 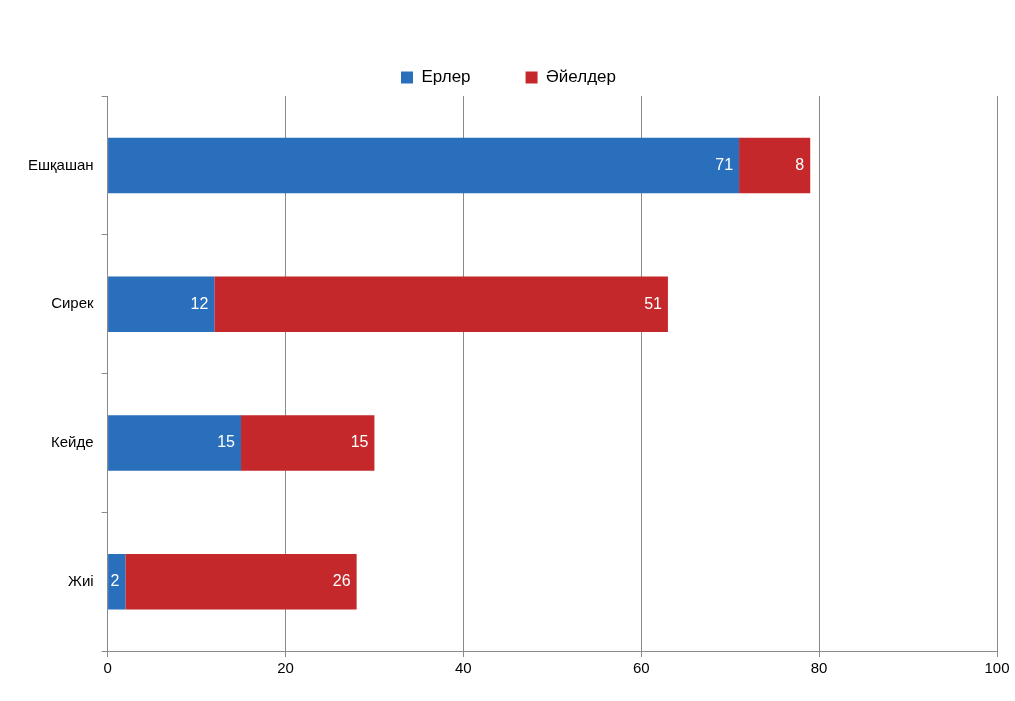 What do you see at coordinates (446, 77) in the screenshot?
I see `legend-label: Ерлер` at bounding box center [446, 77].